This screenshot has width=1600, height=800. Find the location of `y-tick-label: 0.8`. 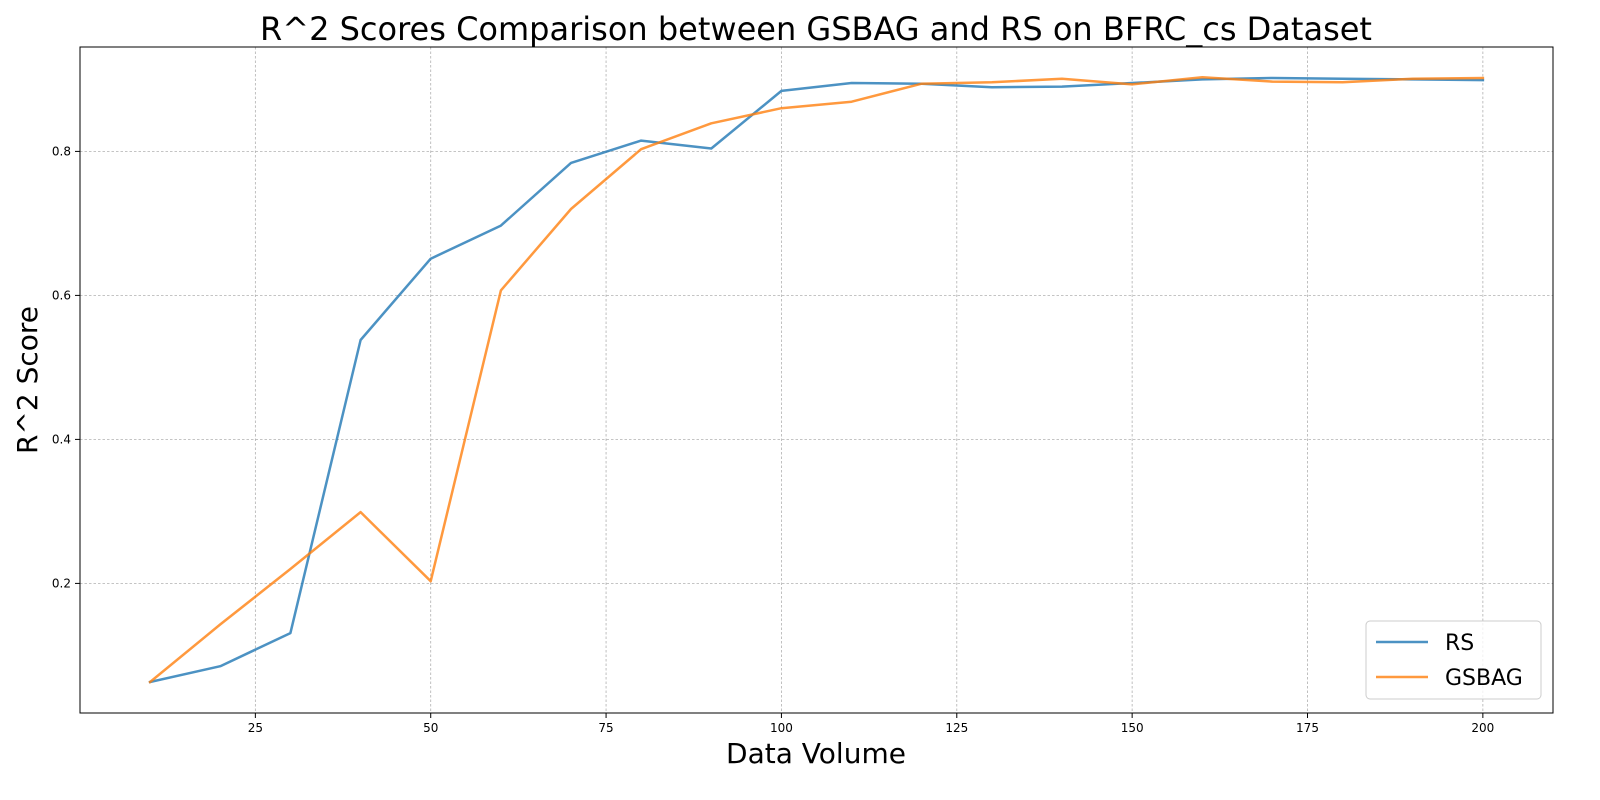

y-tick-label: 0.8 is located at coordinates (61, 151).